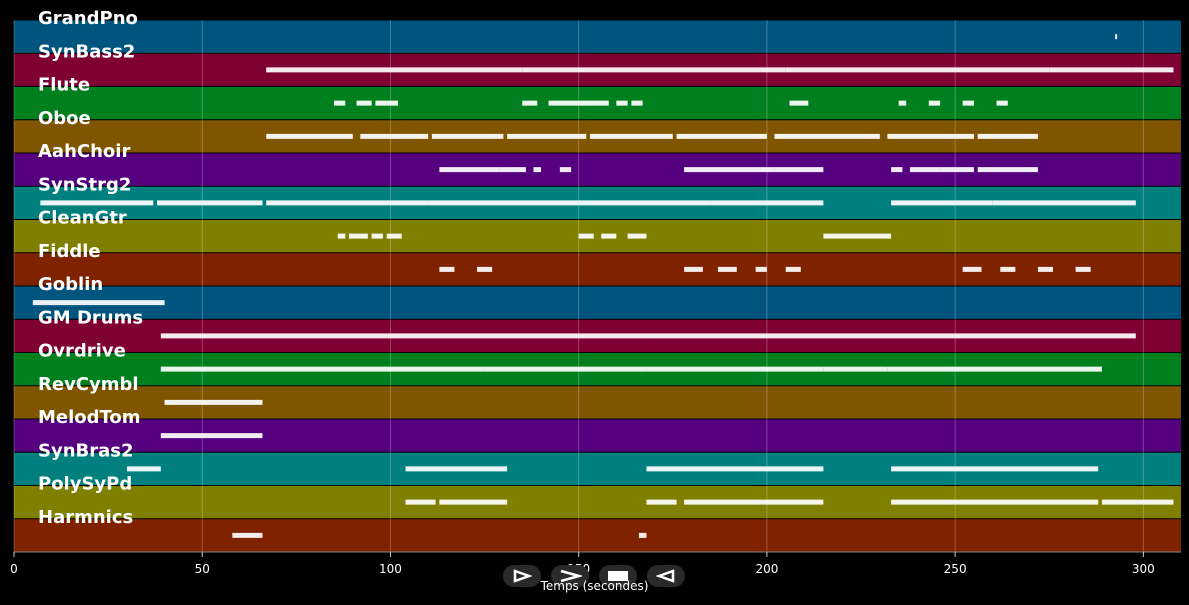 This screenshot has height=605, width=1189. Describe the element at coordinates (70, 284) in the screenshot. I see `track-label: Goblin` at that location.